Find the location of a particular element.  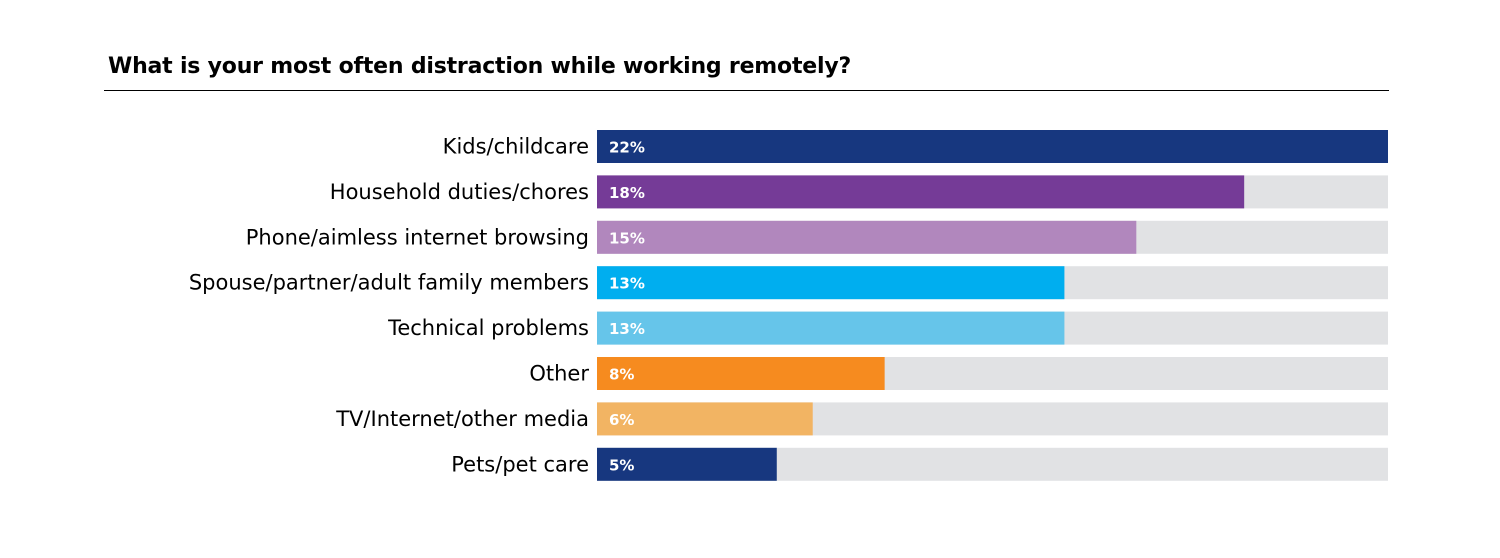

value-label: 8% is located at coordinates (621, 375).